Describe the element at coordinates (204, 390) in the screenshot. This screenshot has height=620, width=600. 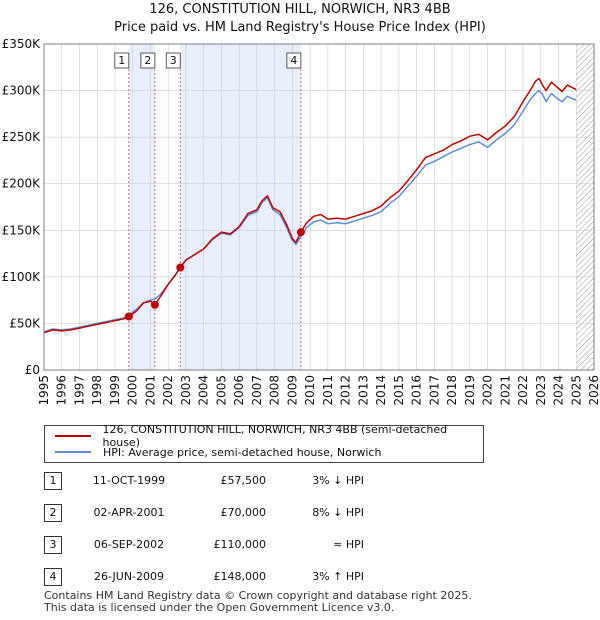
I see `x-tick-label: 2004` at that location.